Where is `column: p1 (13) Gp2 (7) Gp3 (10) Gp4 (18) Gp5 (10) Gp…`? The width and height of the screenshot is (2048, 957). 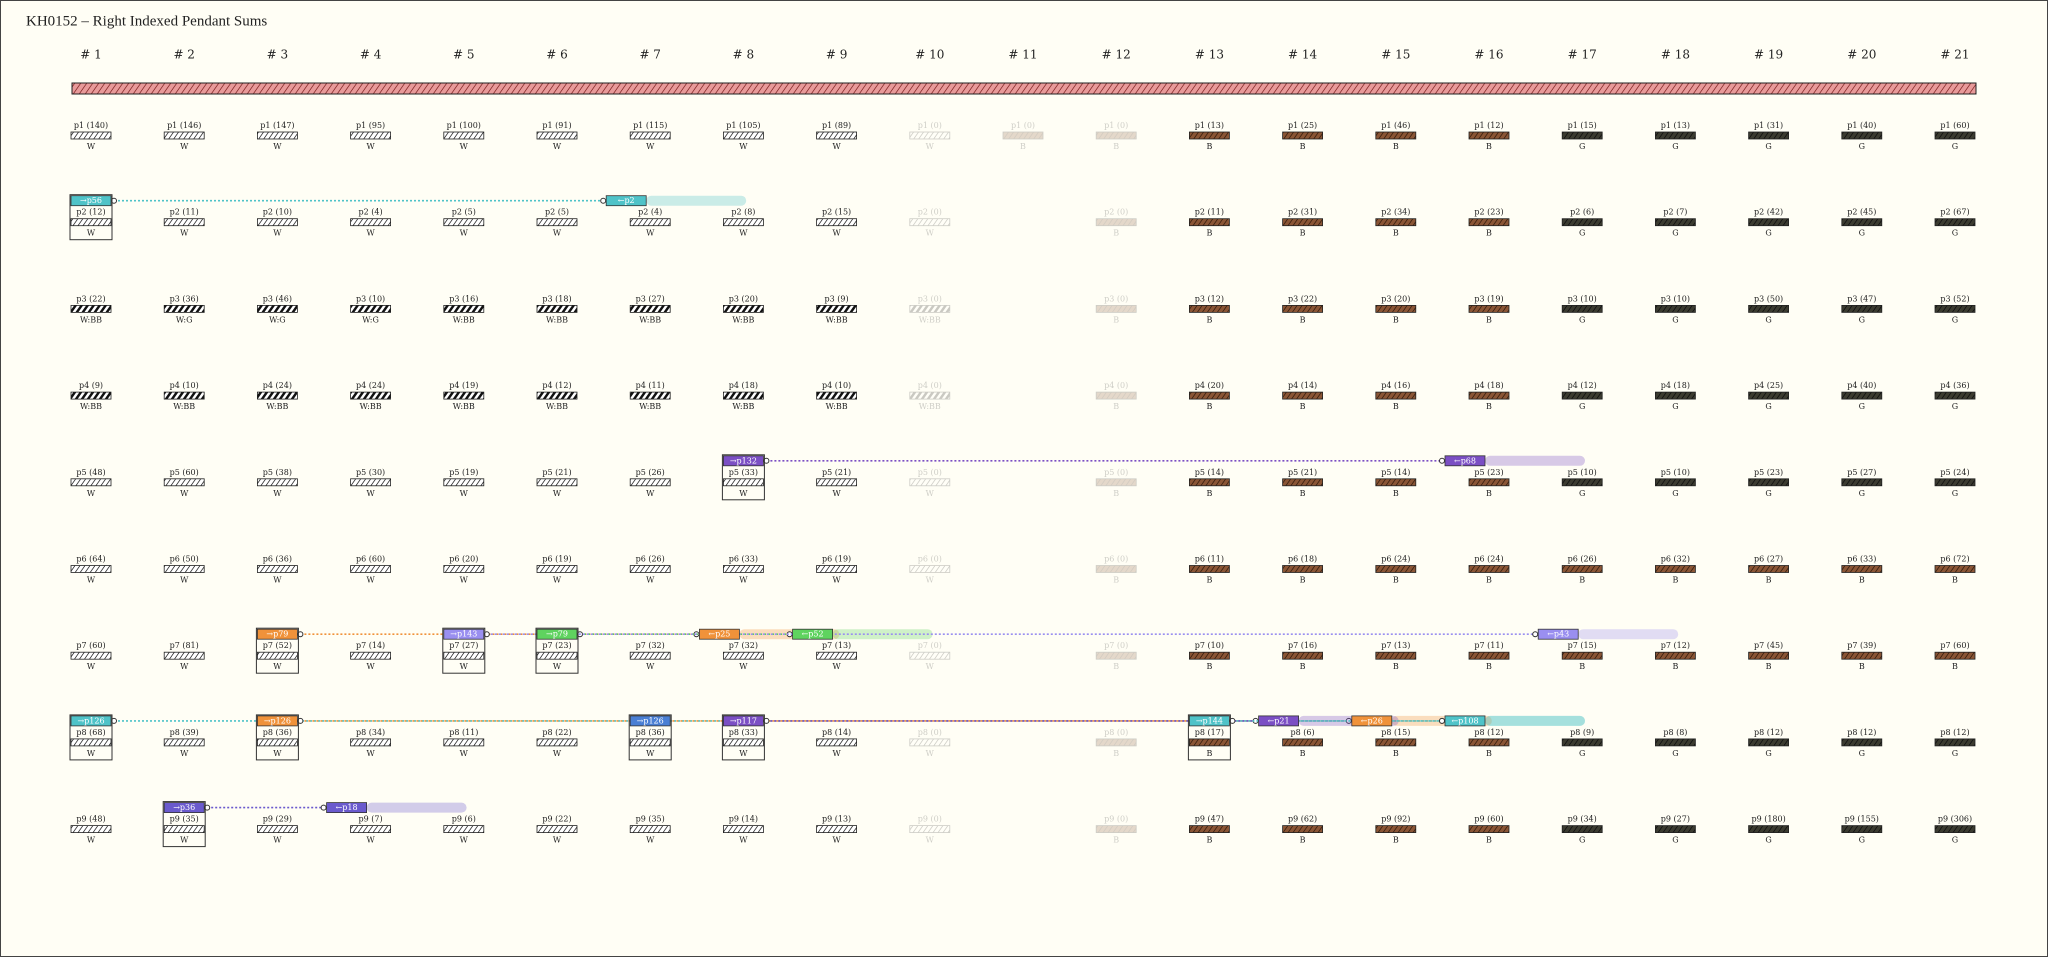
column: p1 (13) Gp2 (7) Gp3 (10) Gp4 (18) Gp5 (10) Gp… is located at coordinates (1675, 483).